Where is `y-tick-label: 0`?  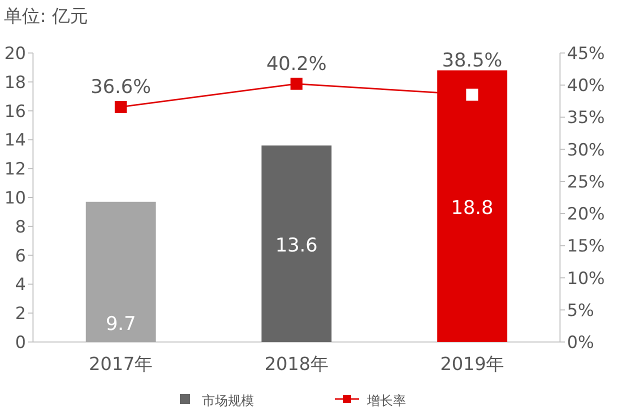 y-tick-label: 0 is located at coordinates (20, 343).